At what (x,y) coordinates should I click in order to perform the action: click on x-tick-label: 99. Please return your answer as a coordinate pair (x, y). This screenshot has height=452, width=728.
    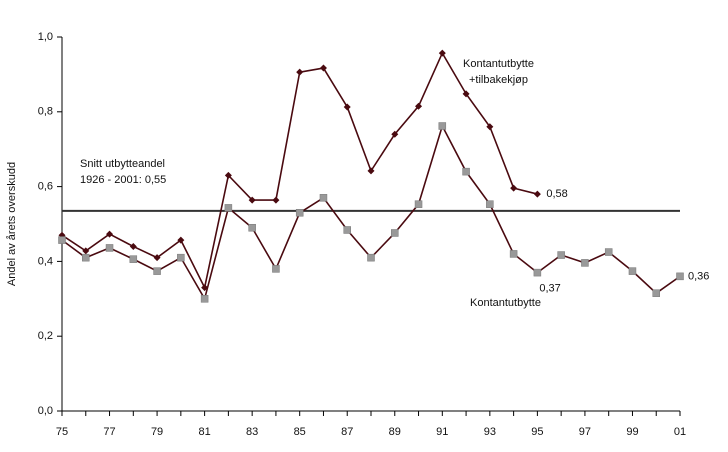
    Looking at the image, I should click on (632, 432).